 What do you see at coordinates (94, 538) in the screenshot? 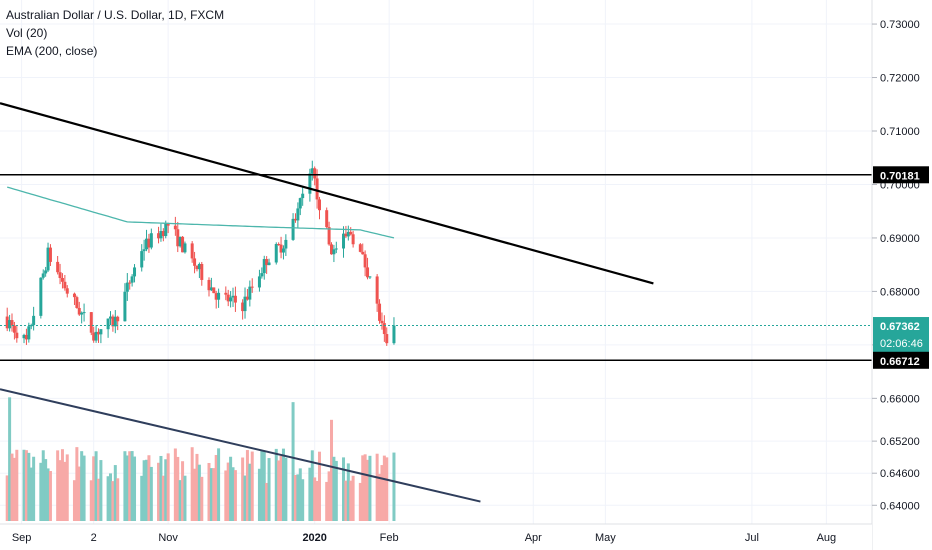
I see `time-tick-label: 2` at bounding box center [94, 538].